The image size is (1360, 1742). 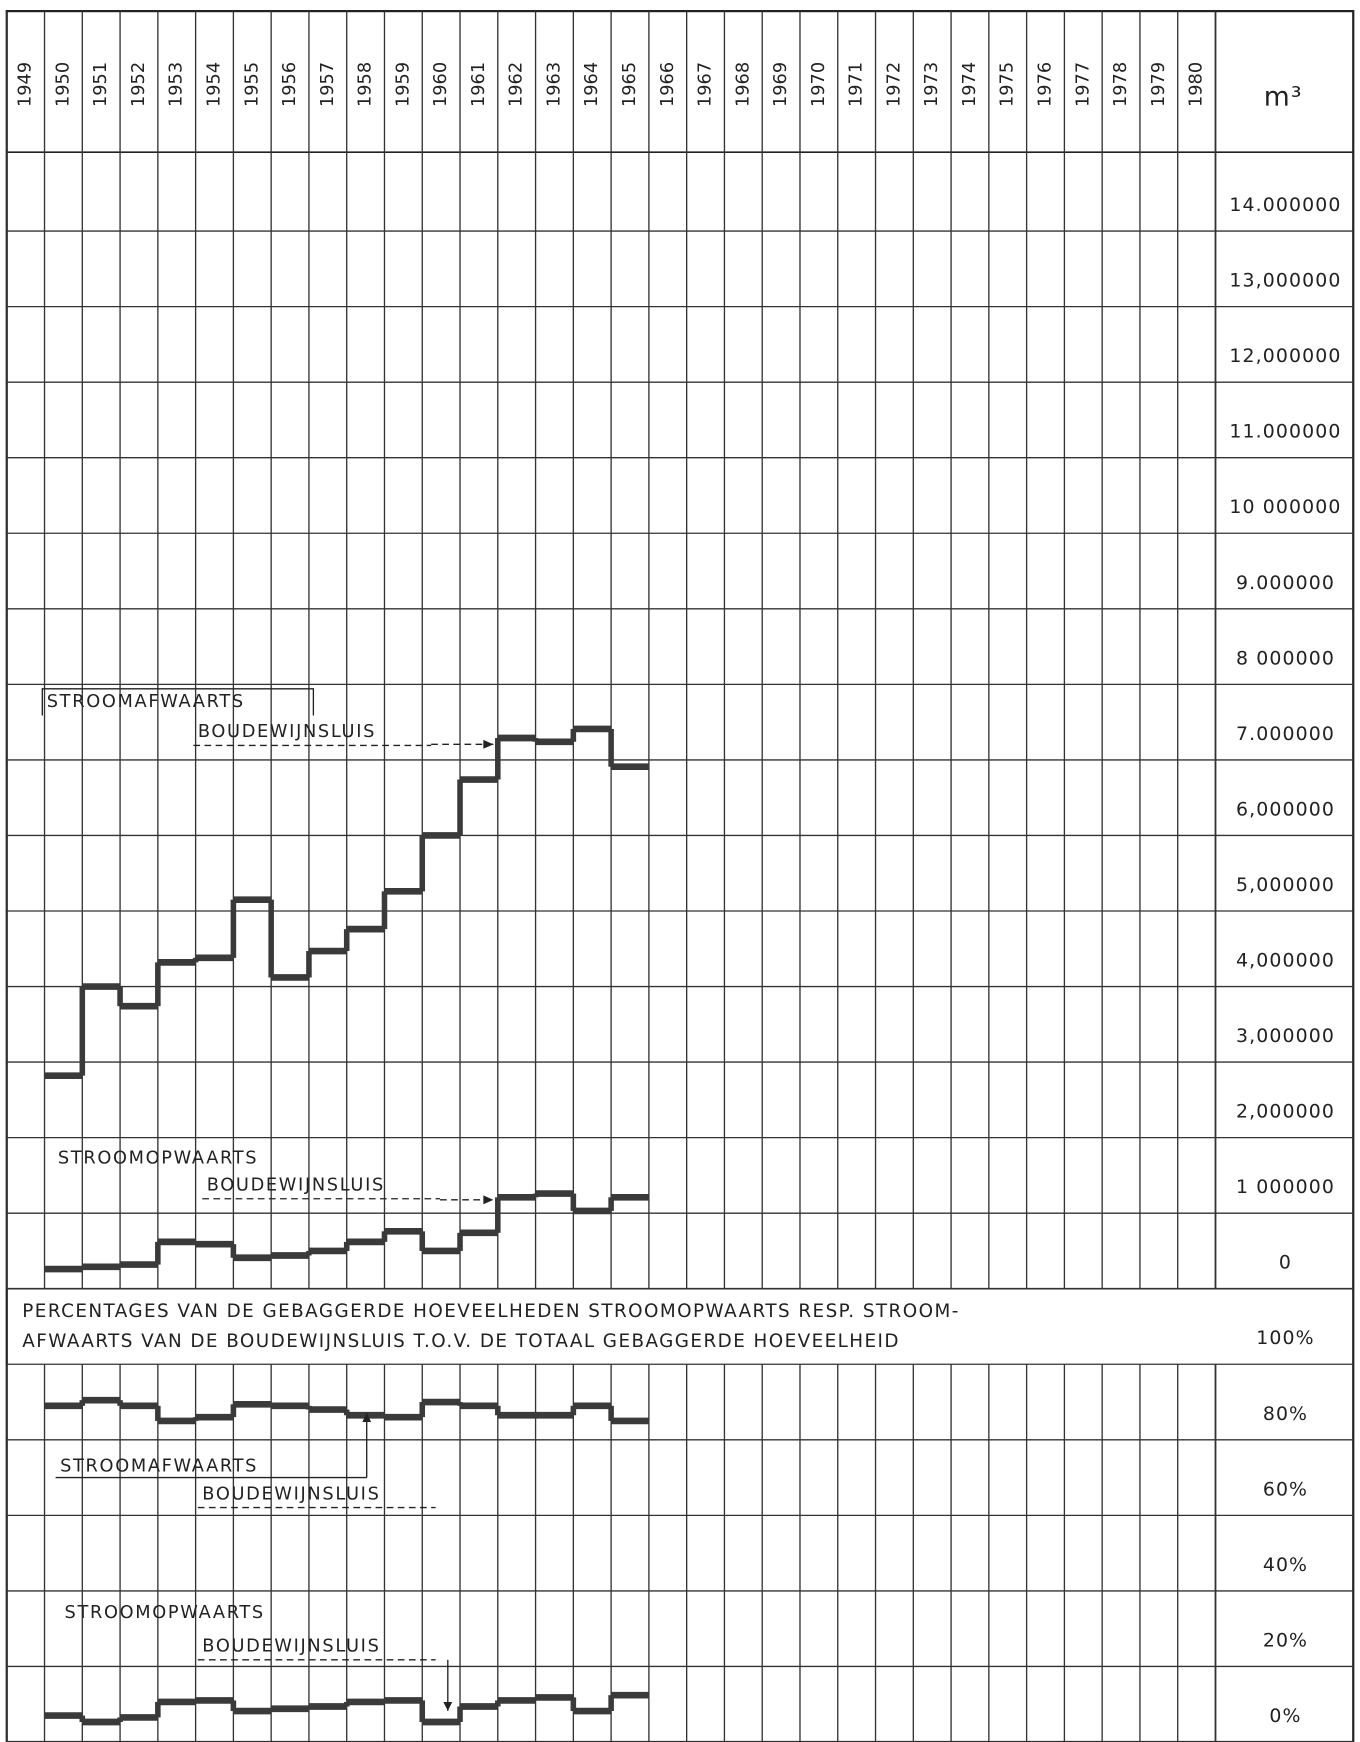 What do you see at coordinates (819, 84) in the screenshot?
I see `x-tick-label: 1970` at bounding box center [819, 84].